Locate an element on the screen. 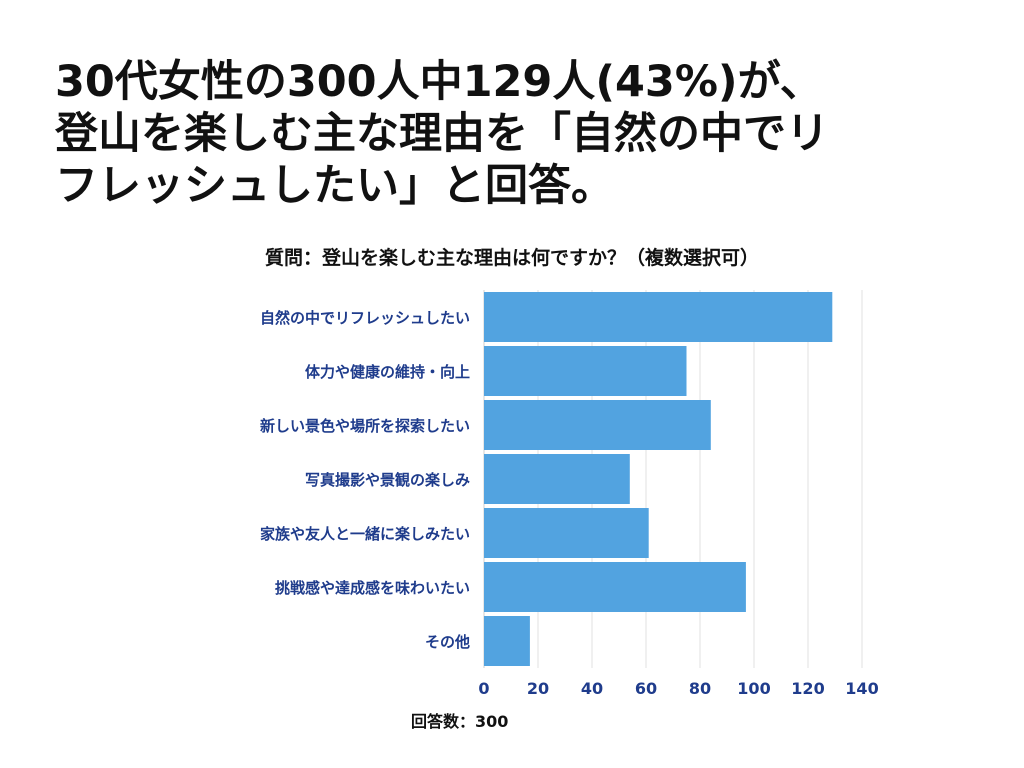 The width and height of the screenshot is (1024, 768). category-label: 家族や友人と一緒に楽しみたい is located at coordinates (365, 534).